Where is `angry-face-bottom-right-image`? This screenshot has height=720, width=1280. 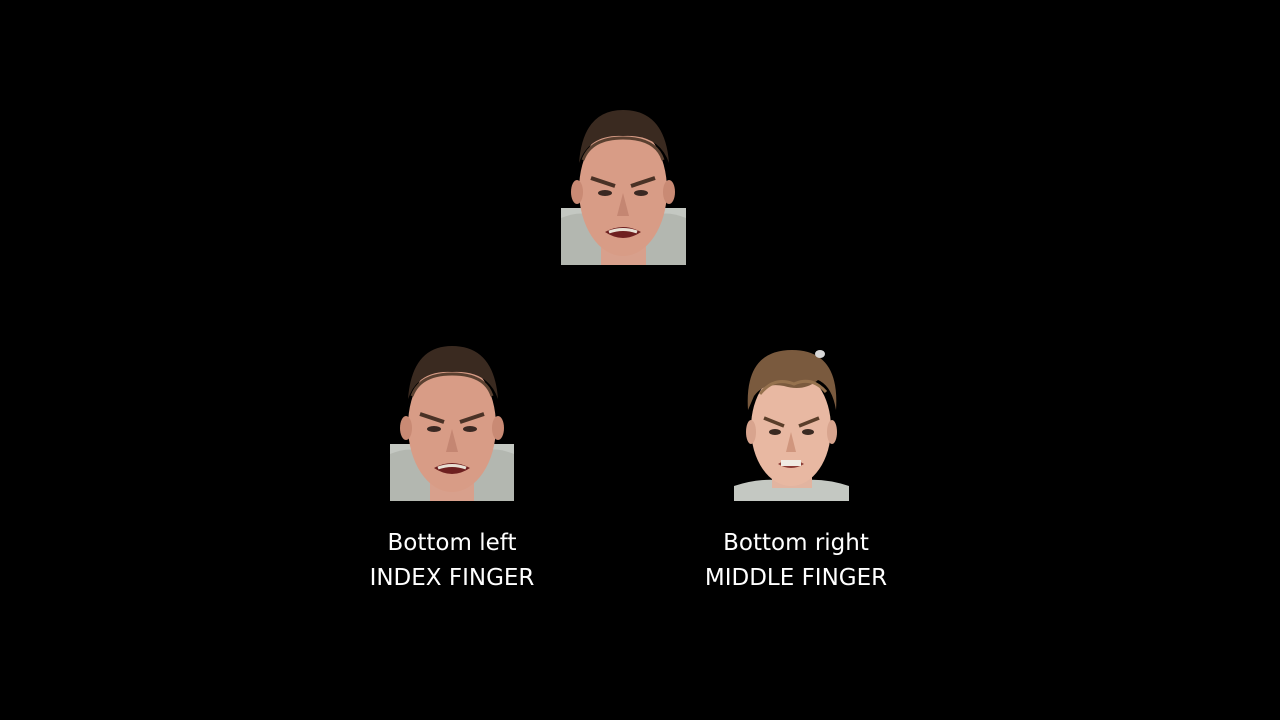 angry-face-bottom-right-image is located at coordinates (791, 423).